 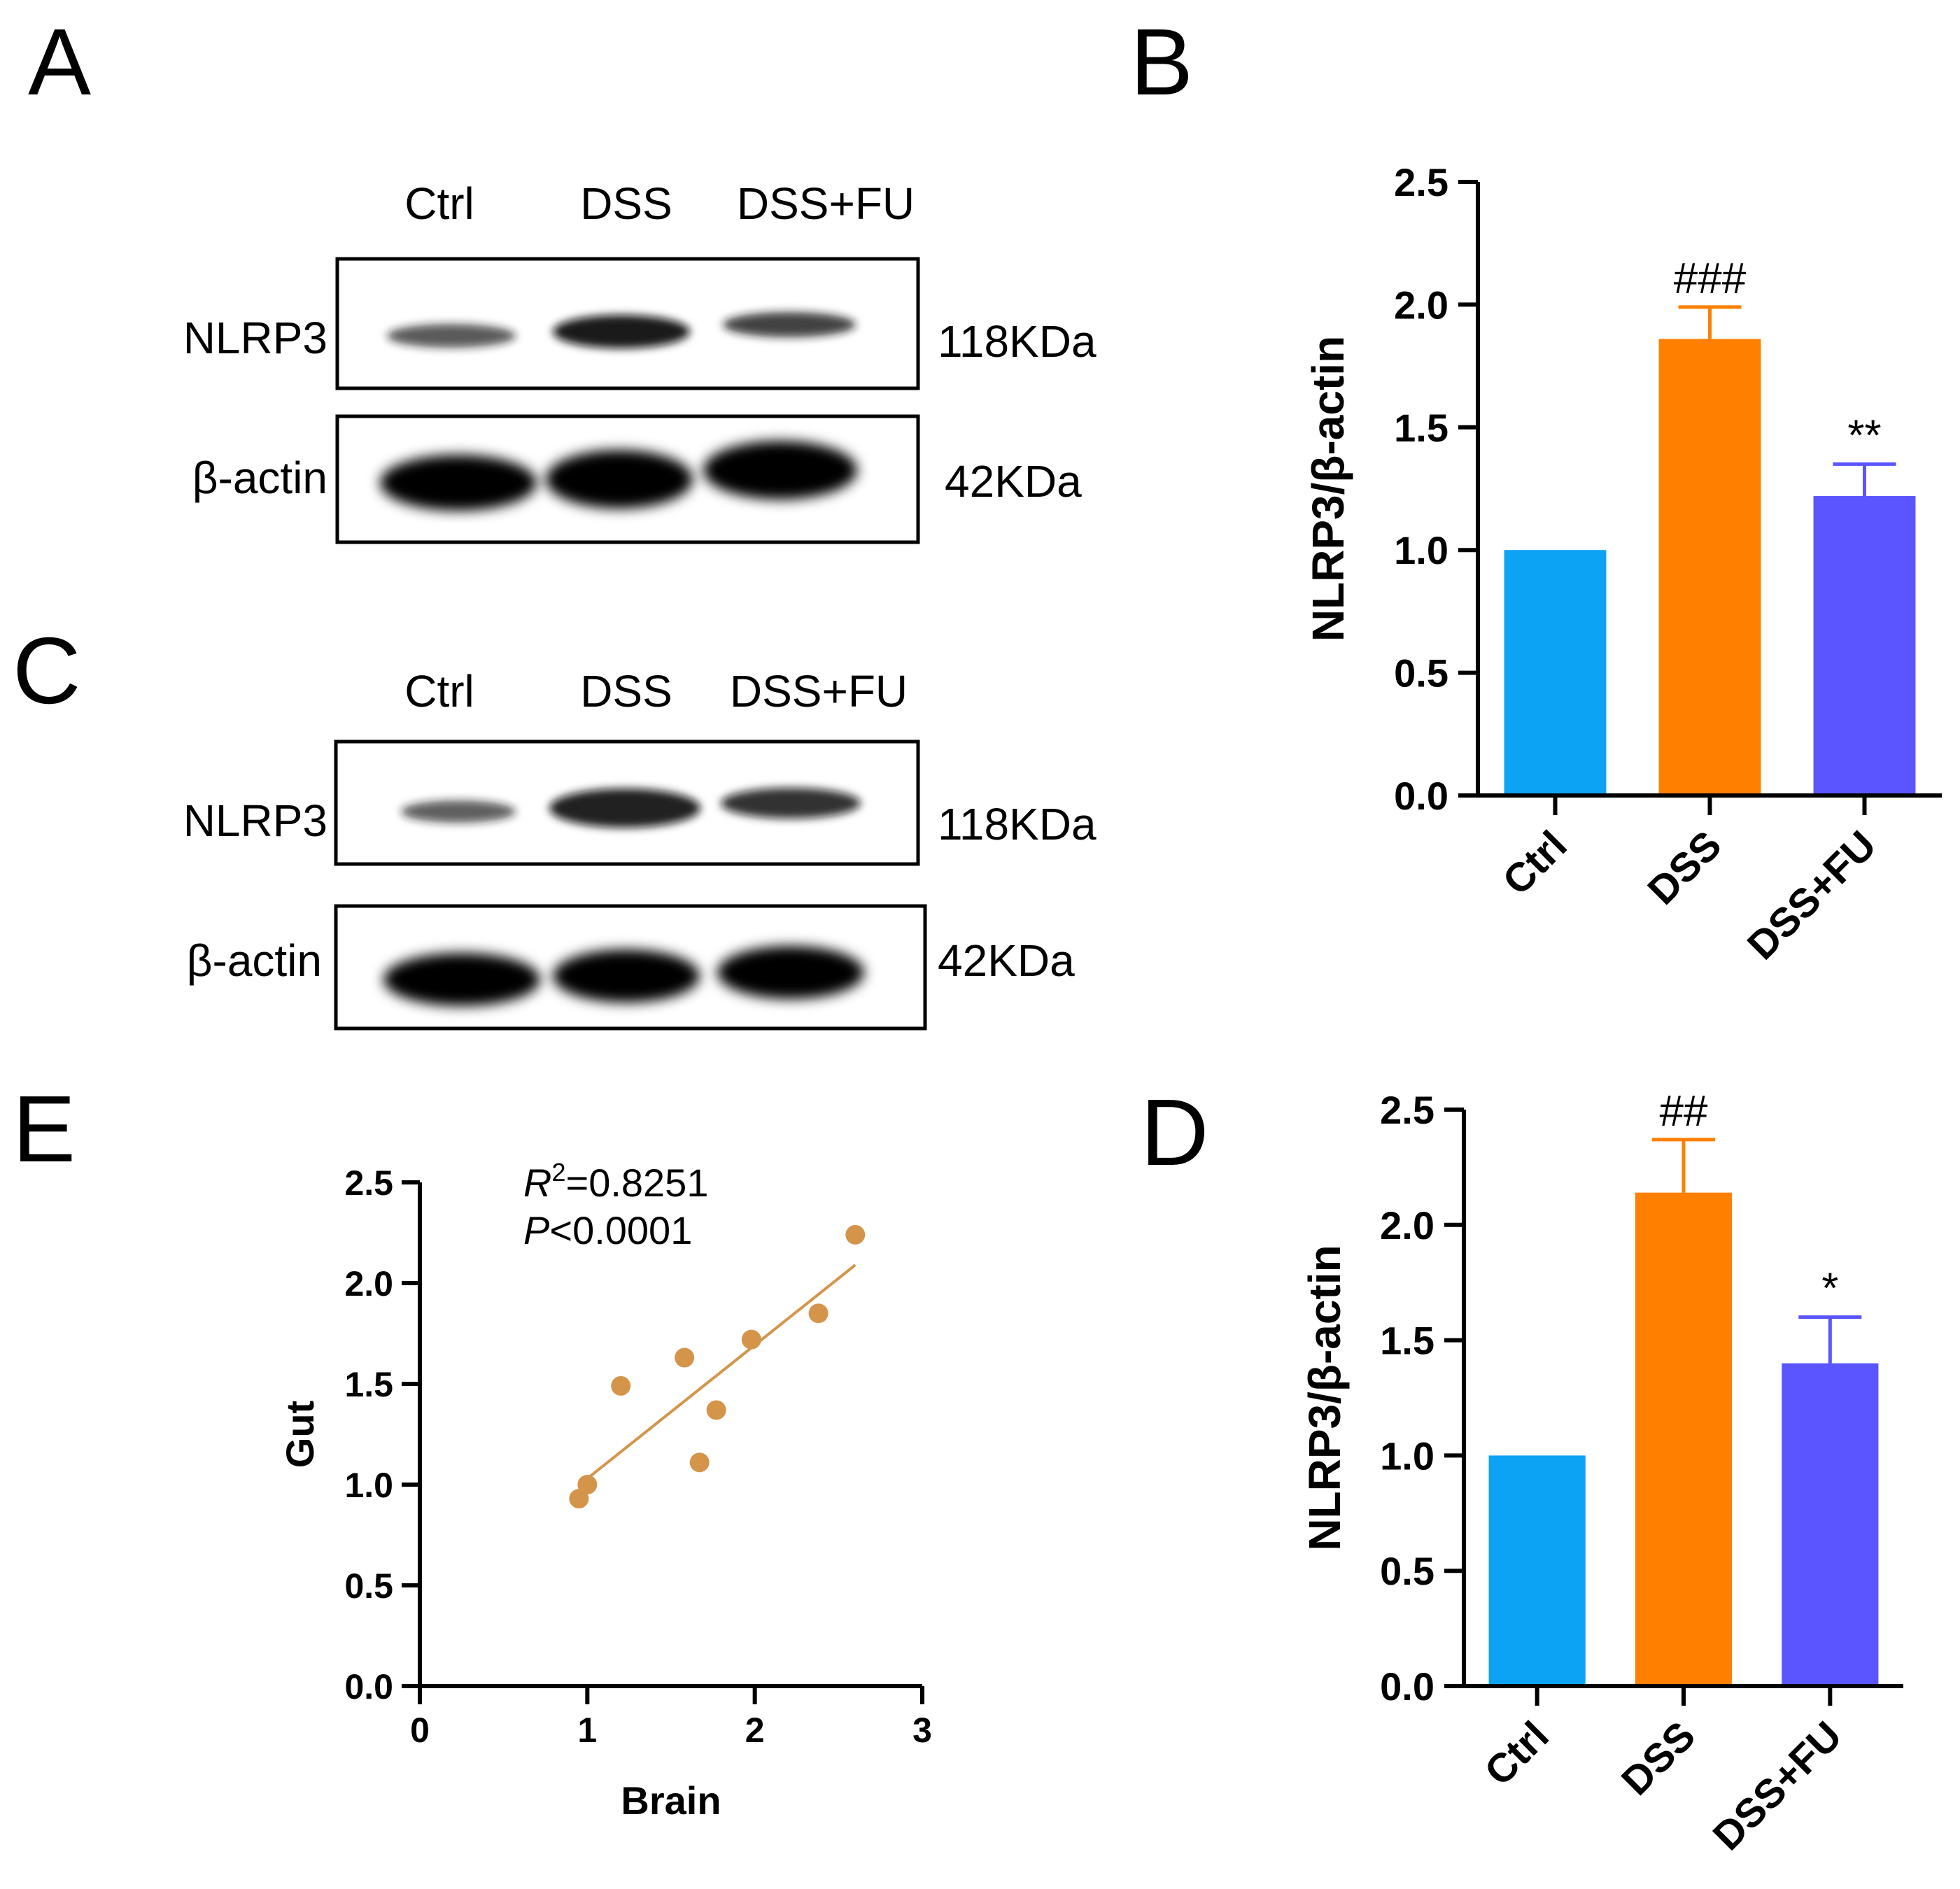 I want to click on significance-marker: ##, so click(x=1684, y=1111).